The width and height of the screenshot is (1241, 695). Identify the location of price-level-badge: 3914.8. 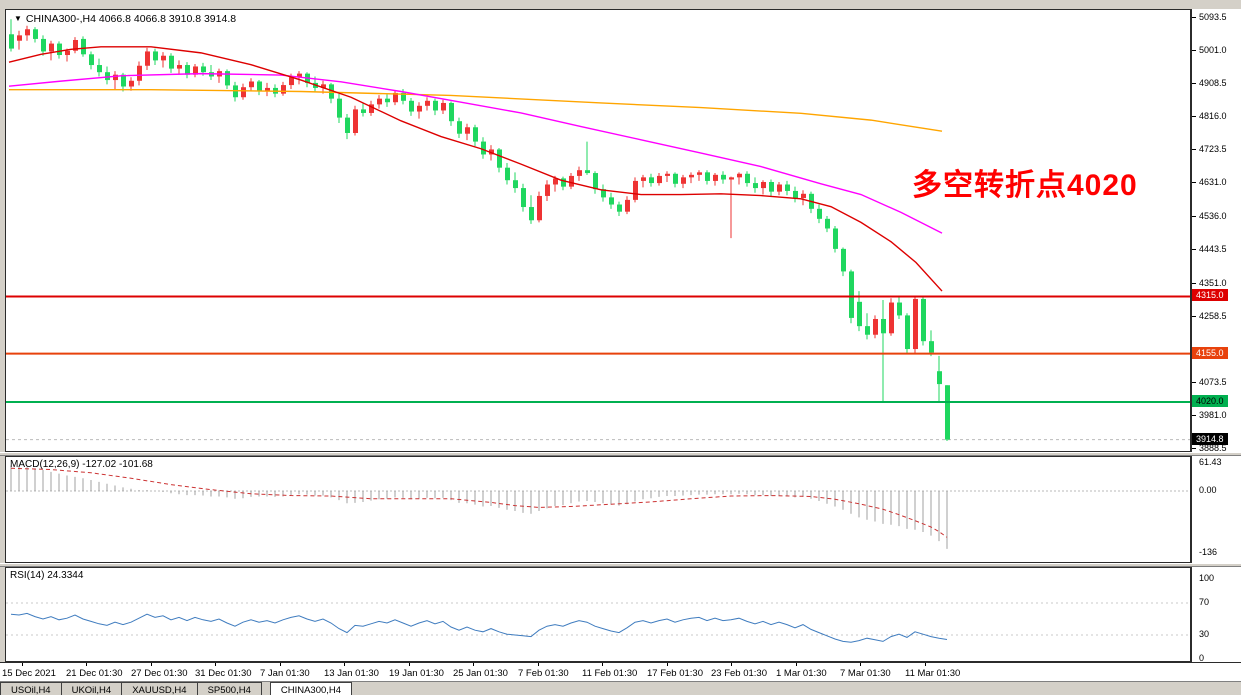
(1210, 438).